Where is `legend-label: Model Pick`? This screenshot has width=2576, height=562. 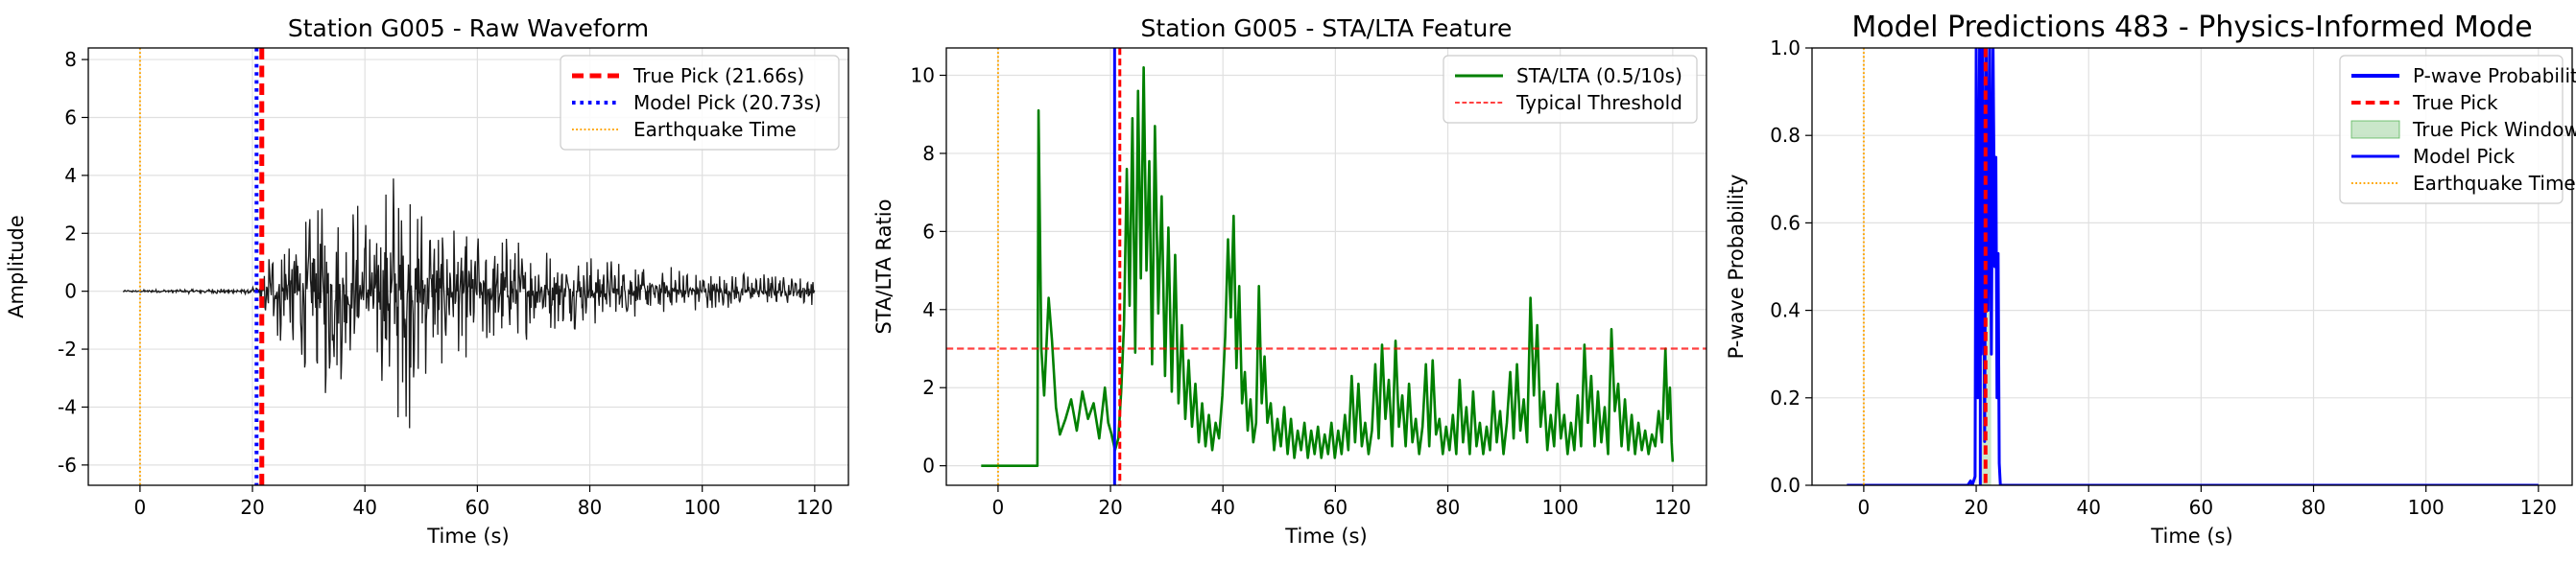
legend-label: Model Pick is located at coordinates (2464, 156).